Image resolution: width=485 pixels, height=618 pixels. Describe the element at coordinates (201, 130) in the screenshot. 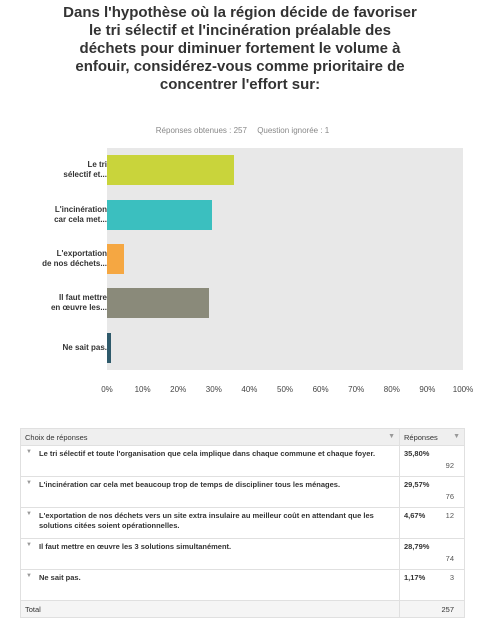

I see `answered-count: Réponses obtenues : 257` at that location.